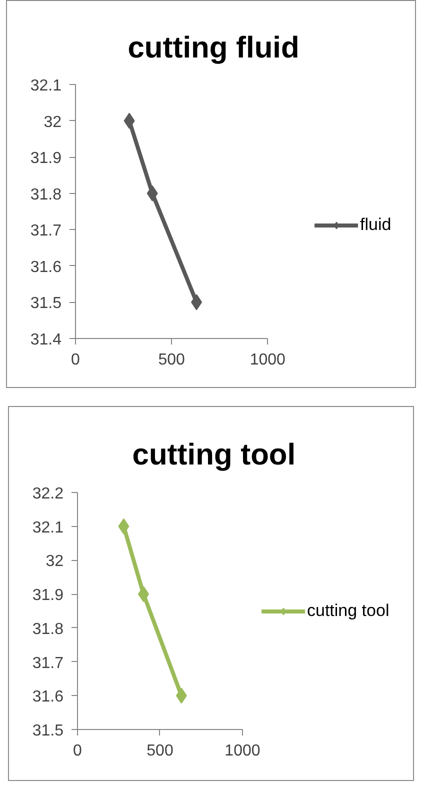 This screenshot has height=792, width=434. I want to click on y-tick-label: 31.4, so click(46, 340).